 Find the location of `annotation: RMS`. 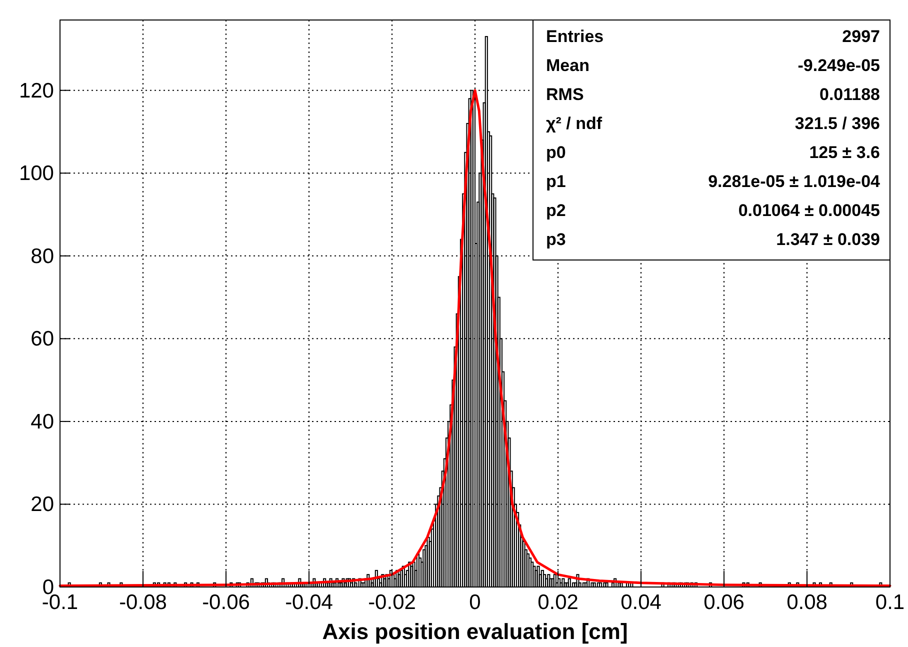

annotation: RMS is located at coordinates (565, 94).